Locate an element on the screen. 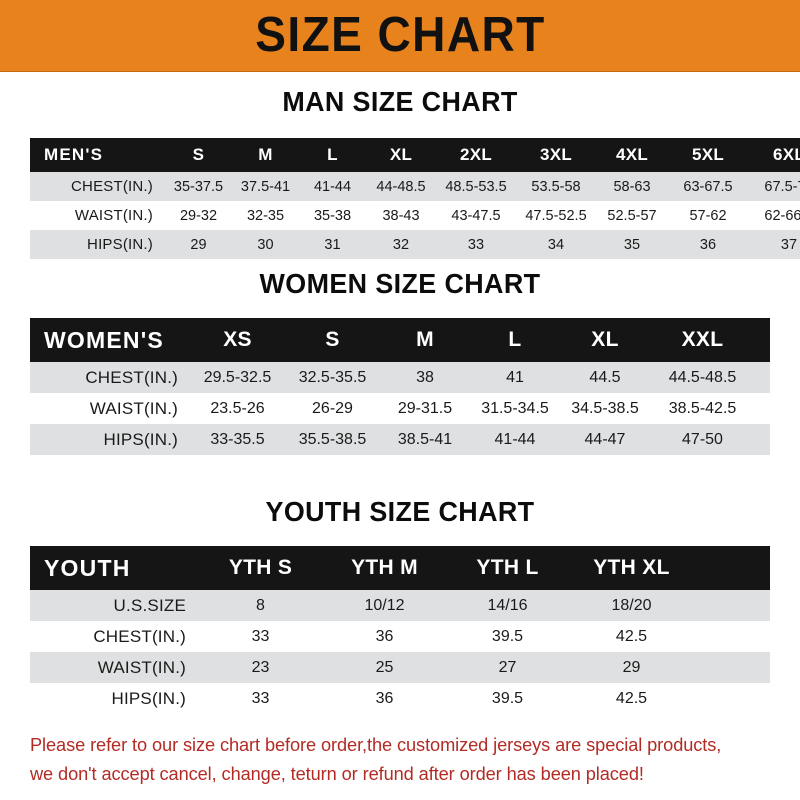 This screenshot has width=800, height=800. men-cell: 32 is located at coordinates (401, 244).